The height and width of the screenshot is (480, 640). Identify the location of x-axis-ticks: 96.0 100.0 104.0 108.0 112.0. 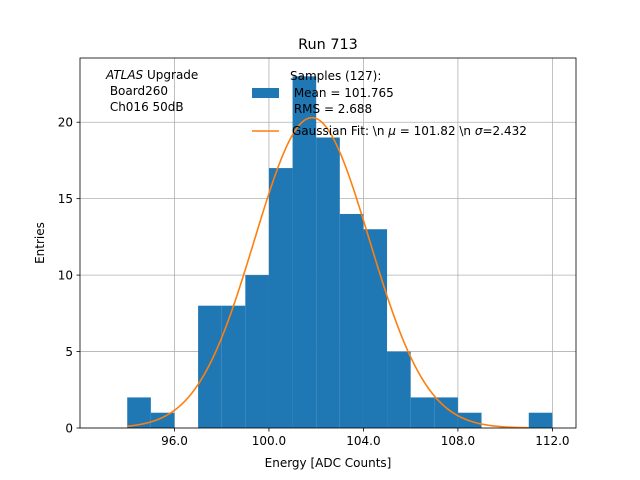
(365, 438).